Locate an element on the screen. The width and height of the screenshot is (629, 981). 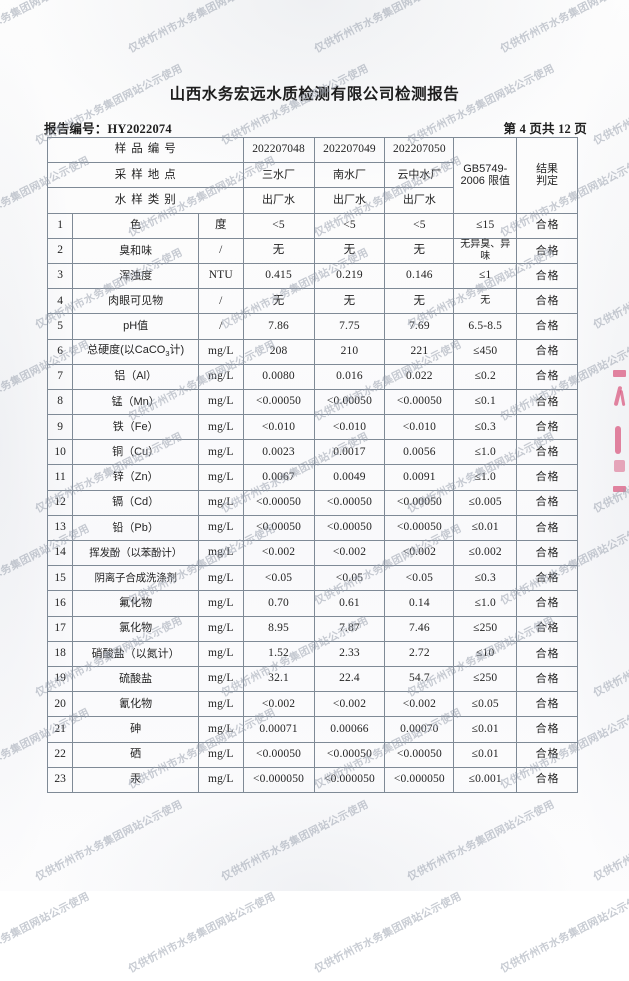
parameter-unit: / is located at coordinates (220, 301).